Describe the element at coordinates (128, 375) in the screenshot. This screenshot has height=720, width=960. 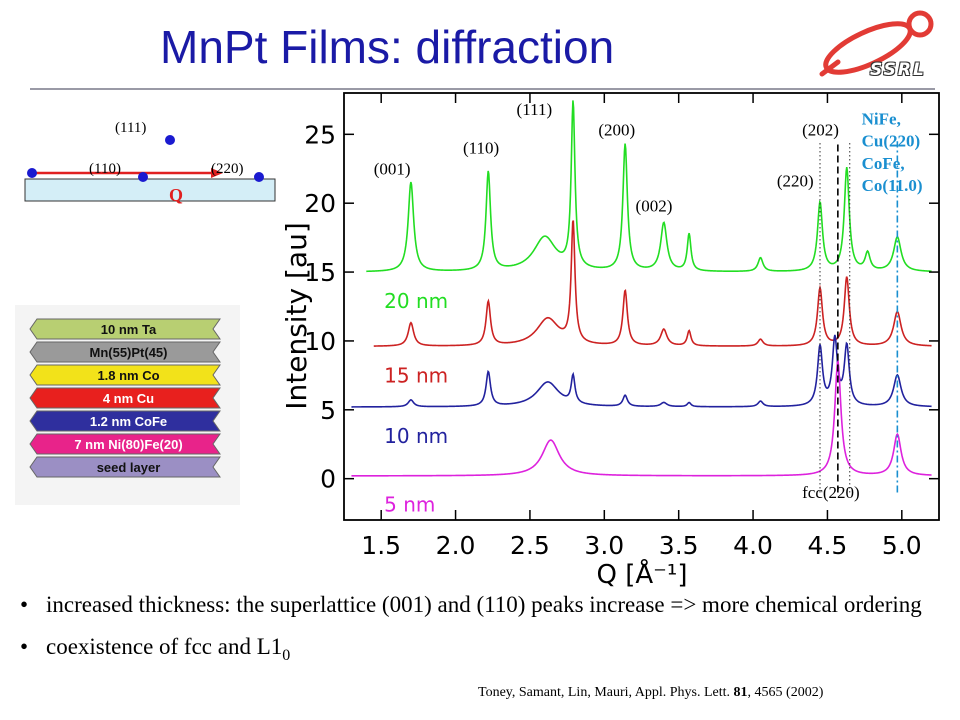
I see `stack-layer-label: 1.8 nm Co` at that location.